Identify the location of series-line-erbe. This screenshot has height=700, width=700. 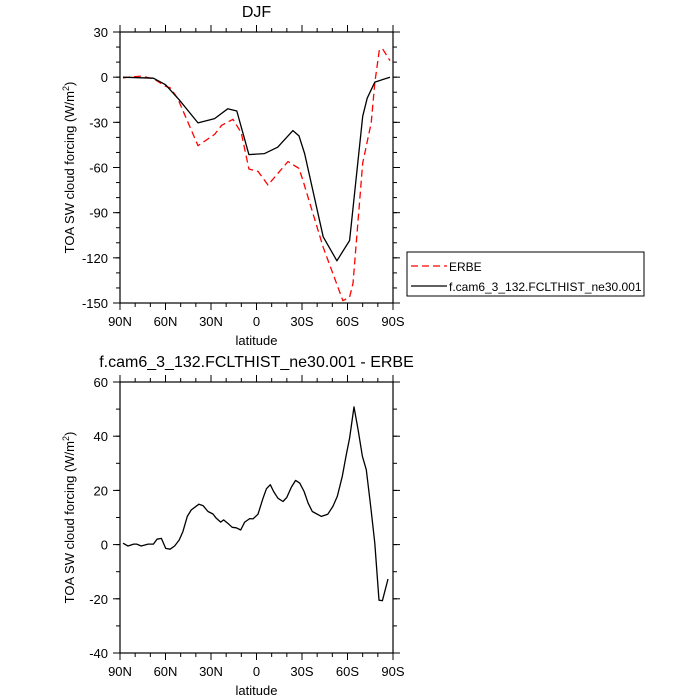
(256, 174).